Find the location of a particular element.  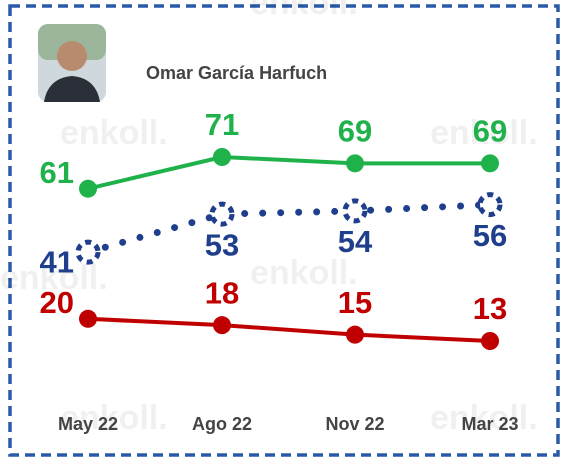

data-label: 18 is located at coordinates (222, 292).